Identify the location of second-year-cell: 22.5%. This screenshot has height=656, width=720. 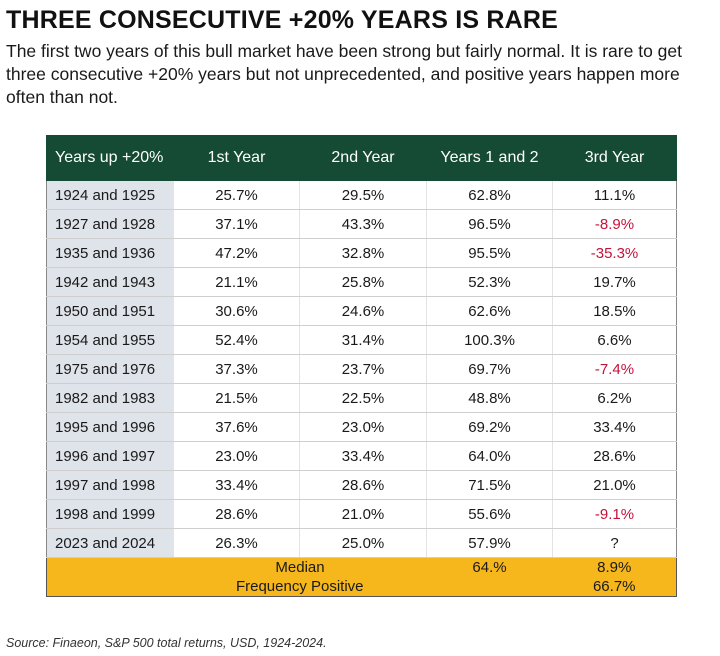
(363, 398).